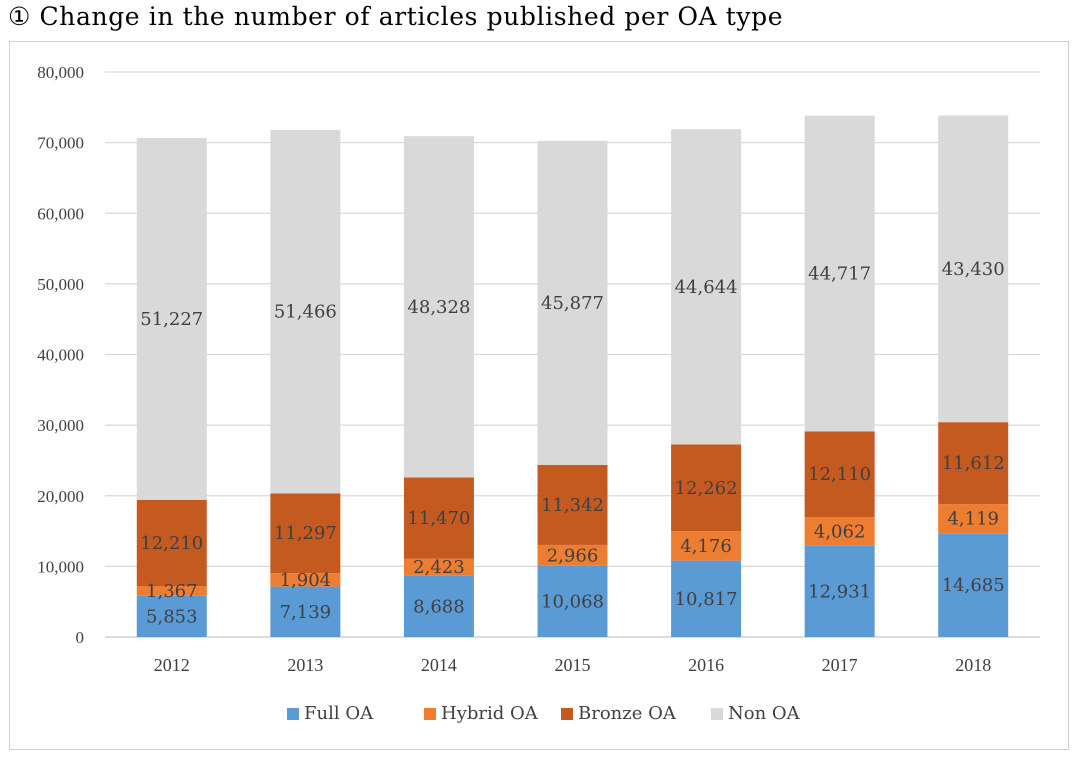 This screenshot has height=768, width=1084. I want to click on data-label: 12,110, so click(839, 474).